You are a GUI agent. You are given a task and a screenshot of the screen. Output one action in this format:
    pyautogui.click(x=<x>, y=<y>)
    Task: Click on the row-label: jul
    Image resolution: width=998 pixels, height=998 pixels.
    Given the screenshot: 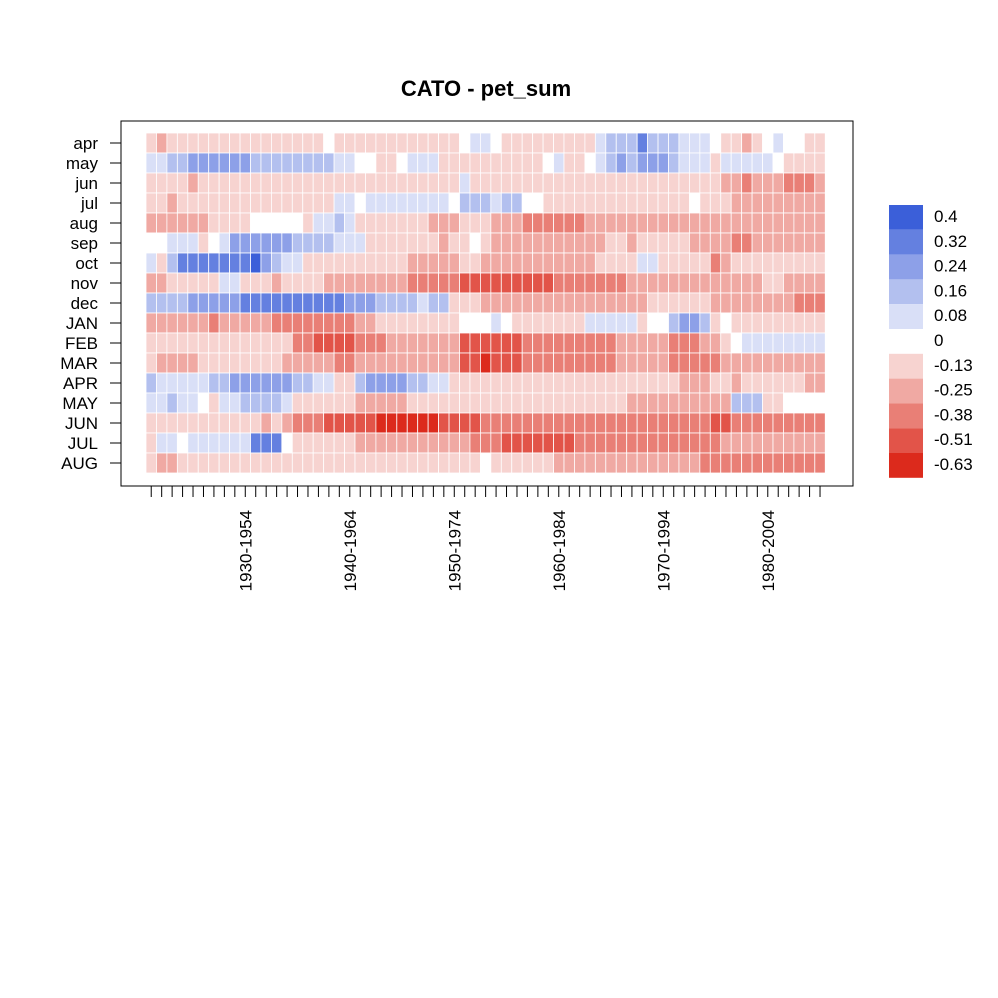 What is the action you would take?
    pyautogui.click(x=89, y=203)
    